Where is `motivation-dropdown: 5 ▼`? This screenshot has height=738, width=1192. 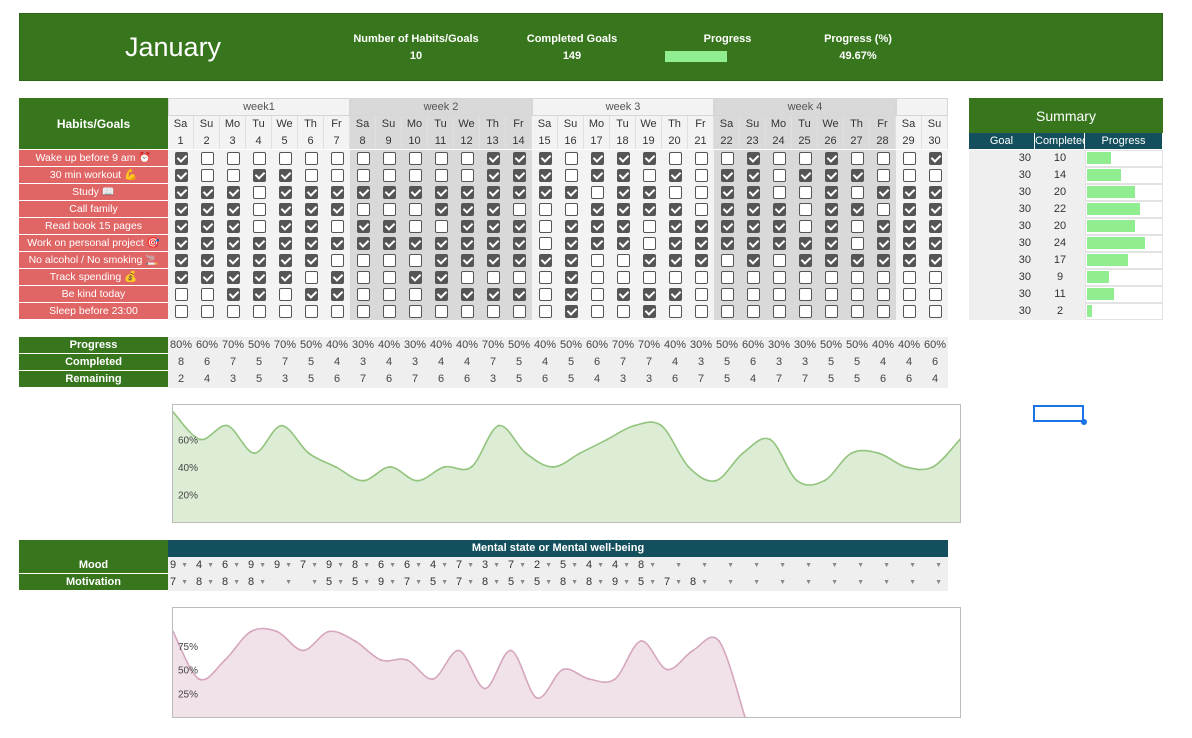
motivation-dropdown: 5 ▼ is located at coordinates (363, 582).